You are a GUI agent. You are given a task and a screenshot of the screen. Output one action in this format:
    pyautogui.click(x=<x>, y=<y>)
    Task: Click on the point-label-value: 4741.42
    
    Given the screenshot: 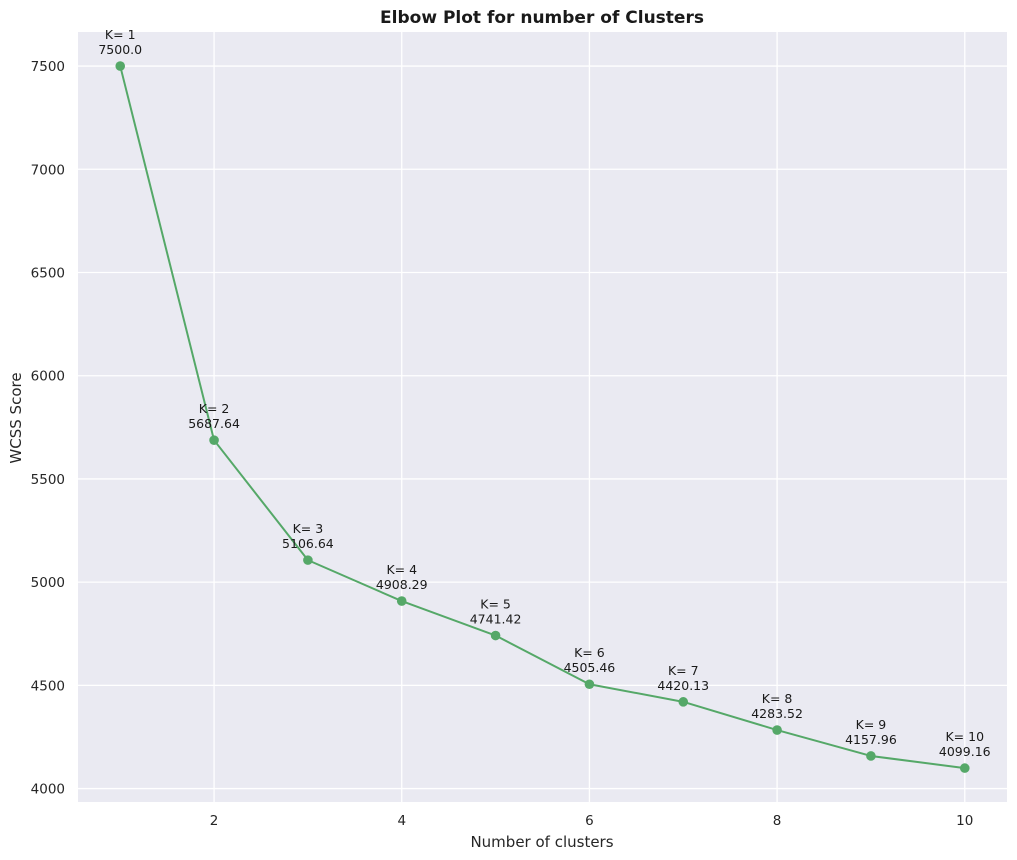 What is the action you would take?
    pyautogui.click(x=496, y=619)
    